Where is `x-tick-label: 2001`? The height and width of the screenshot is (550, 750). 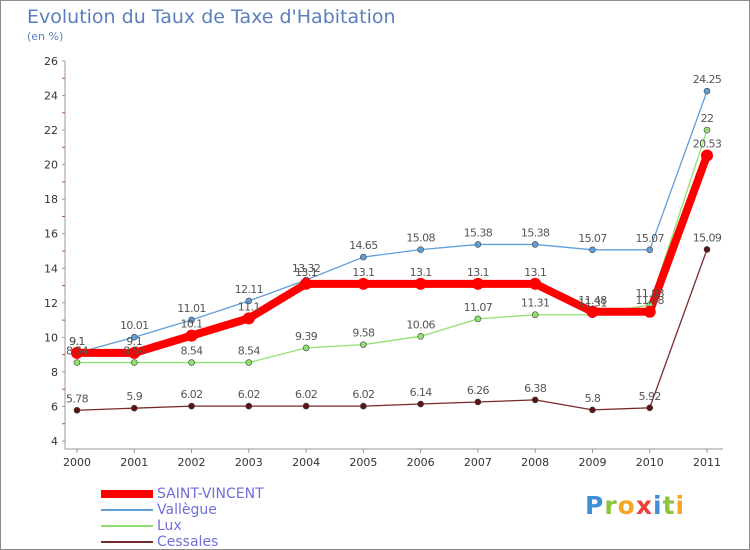 x-tick-label: 2001 is located at coordinates (134, 462).